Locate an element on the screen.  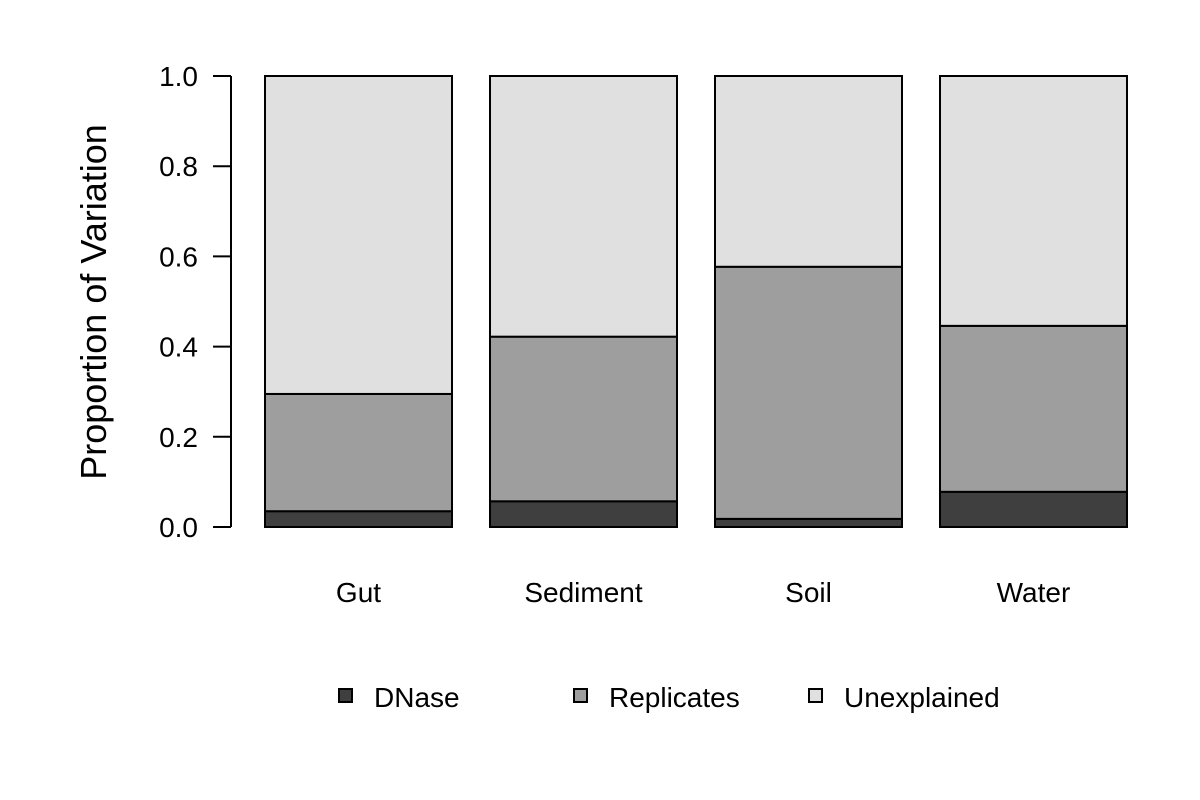
x-tick-label: Soil is located at coordinates (808, 592).